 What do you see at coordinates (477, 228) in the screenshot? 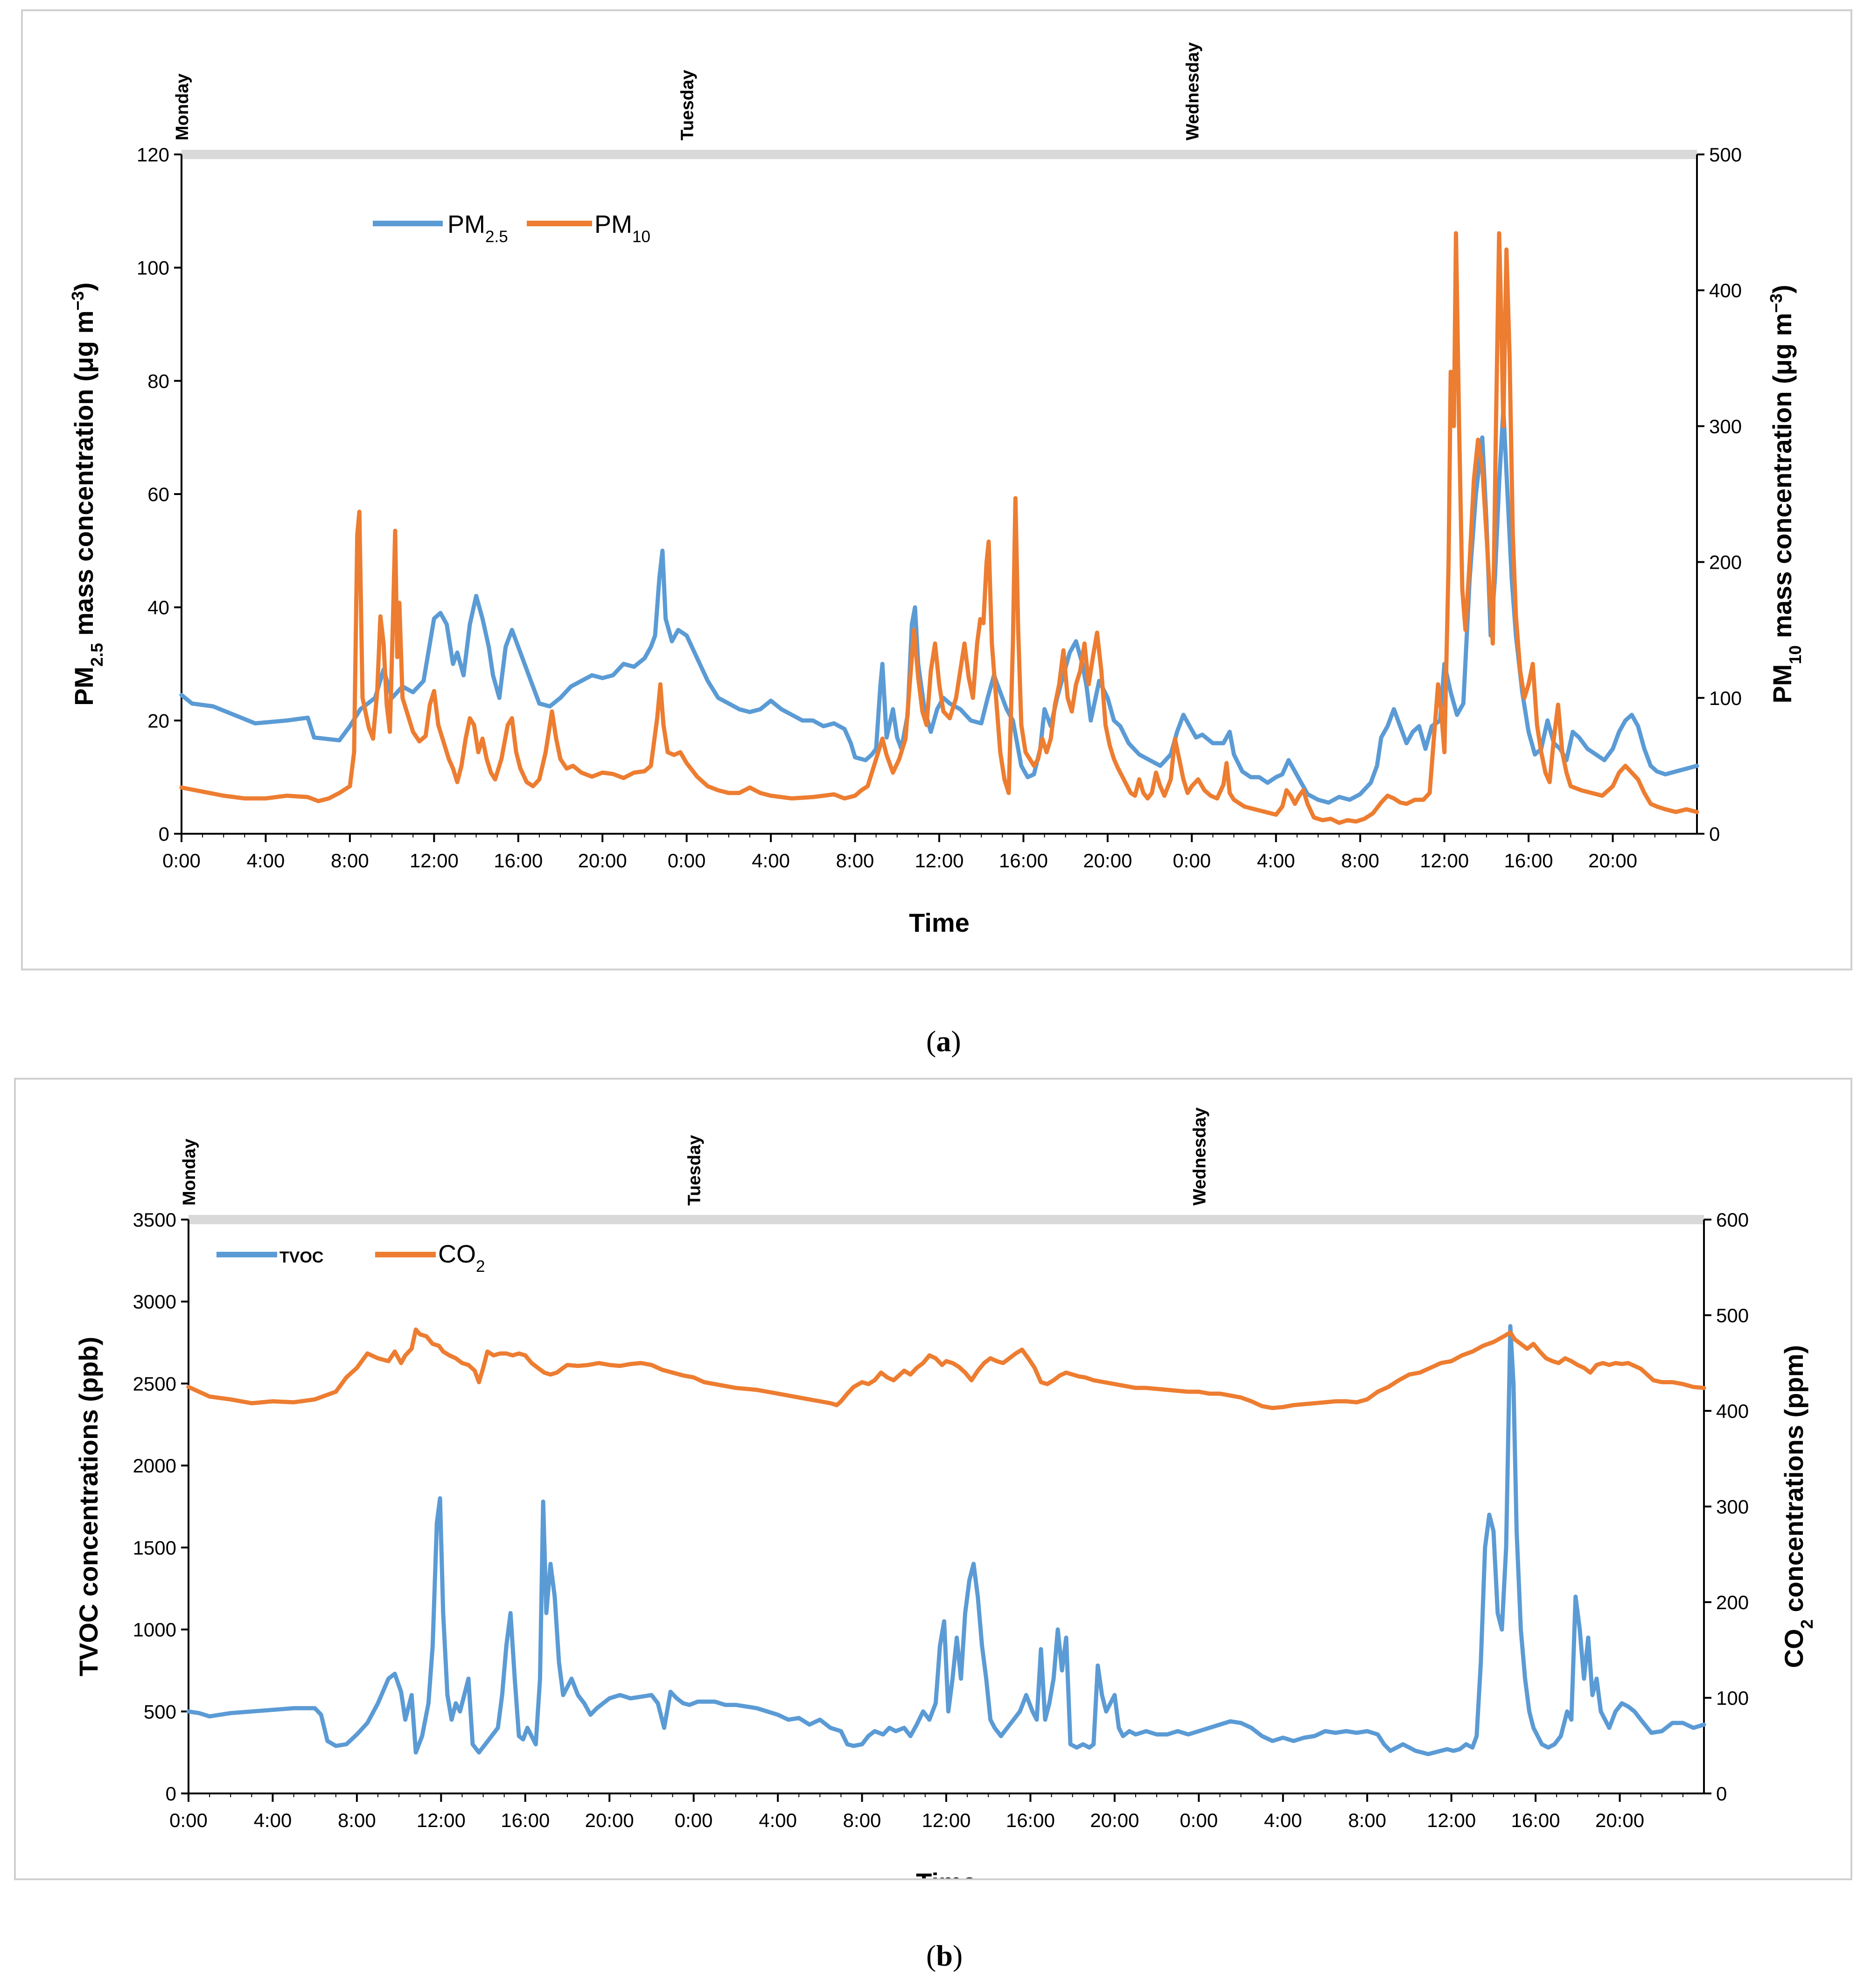
I see `legend-label: PM2.5` at bounding box center [477, 228].